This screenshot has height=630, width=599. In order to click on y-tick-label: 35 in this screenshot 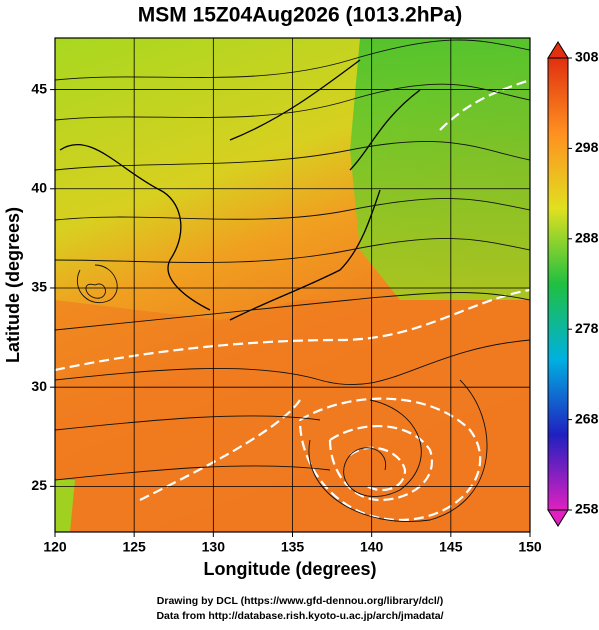, I will do `click(39, 287)`.